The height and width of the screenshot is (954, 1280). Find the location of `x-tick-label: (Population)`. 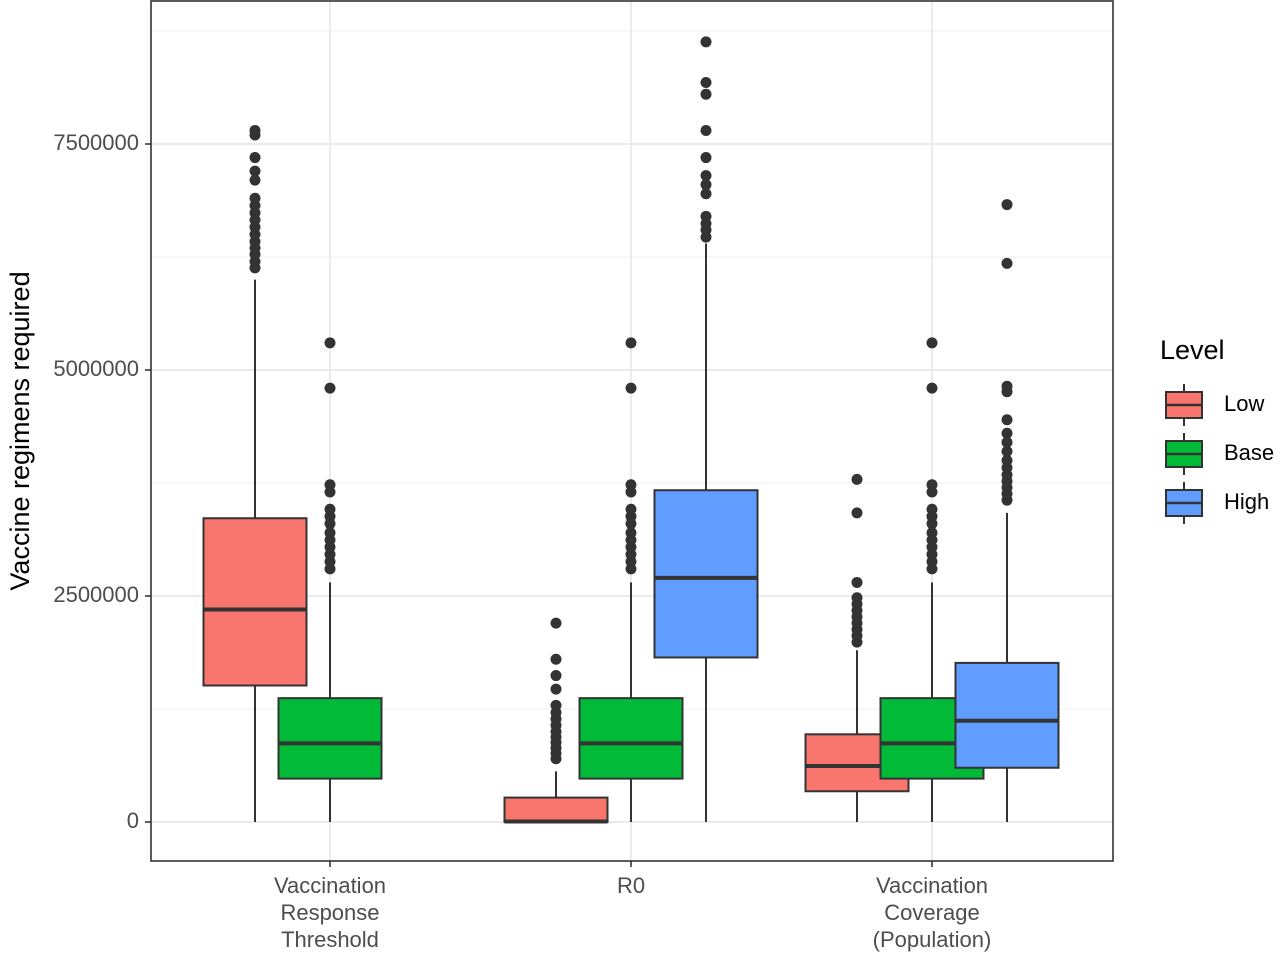

x-tick-label: (Population) is located at coordinates (932, 939).